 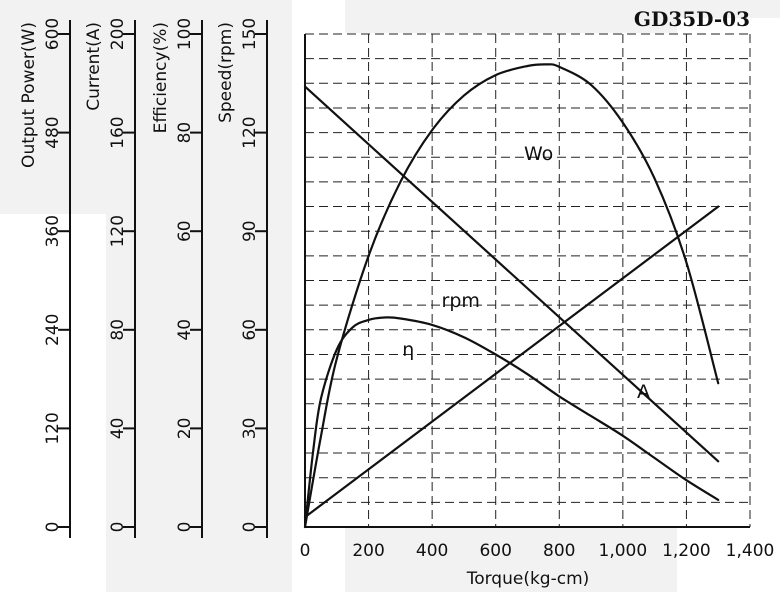 I want to click on x-tick-label: 200, so click(x=368, y=551).